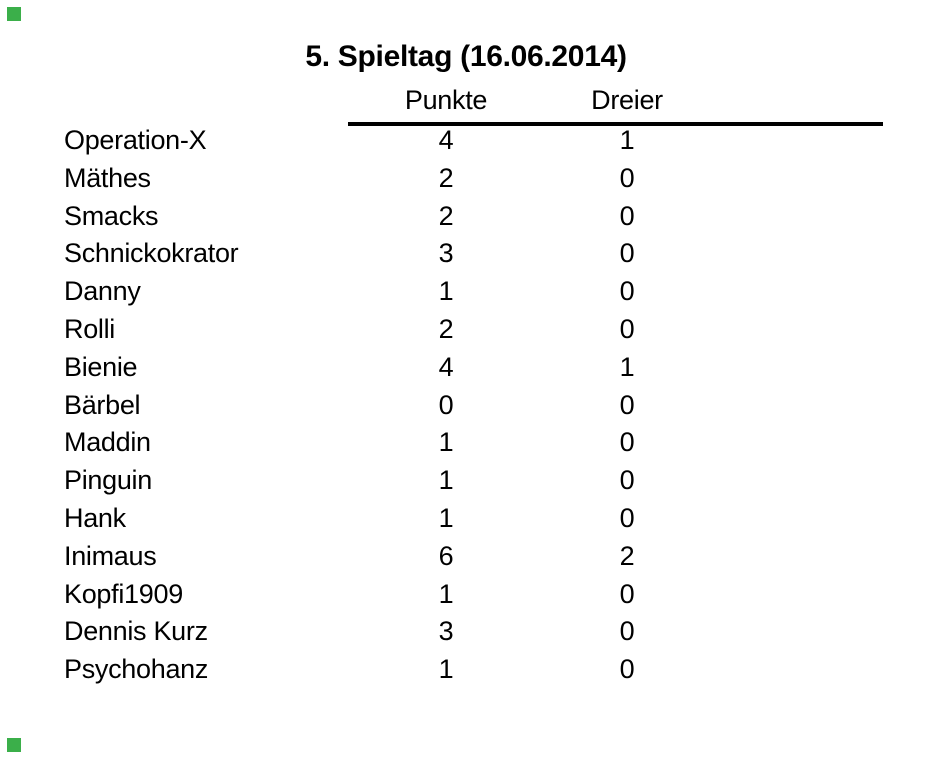 The height and width of the screenshot is (760, 948). I want to click on table-row: Kopfi1909 1 0, so click(474, 595).